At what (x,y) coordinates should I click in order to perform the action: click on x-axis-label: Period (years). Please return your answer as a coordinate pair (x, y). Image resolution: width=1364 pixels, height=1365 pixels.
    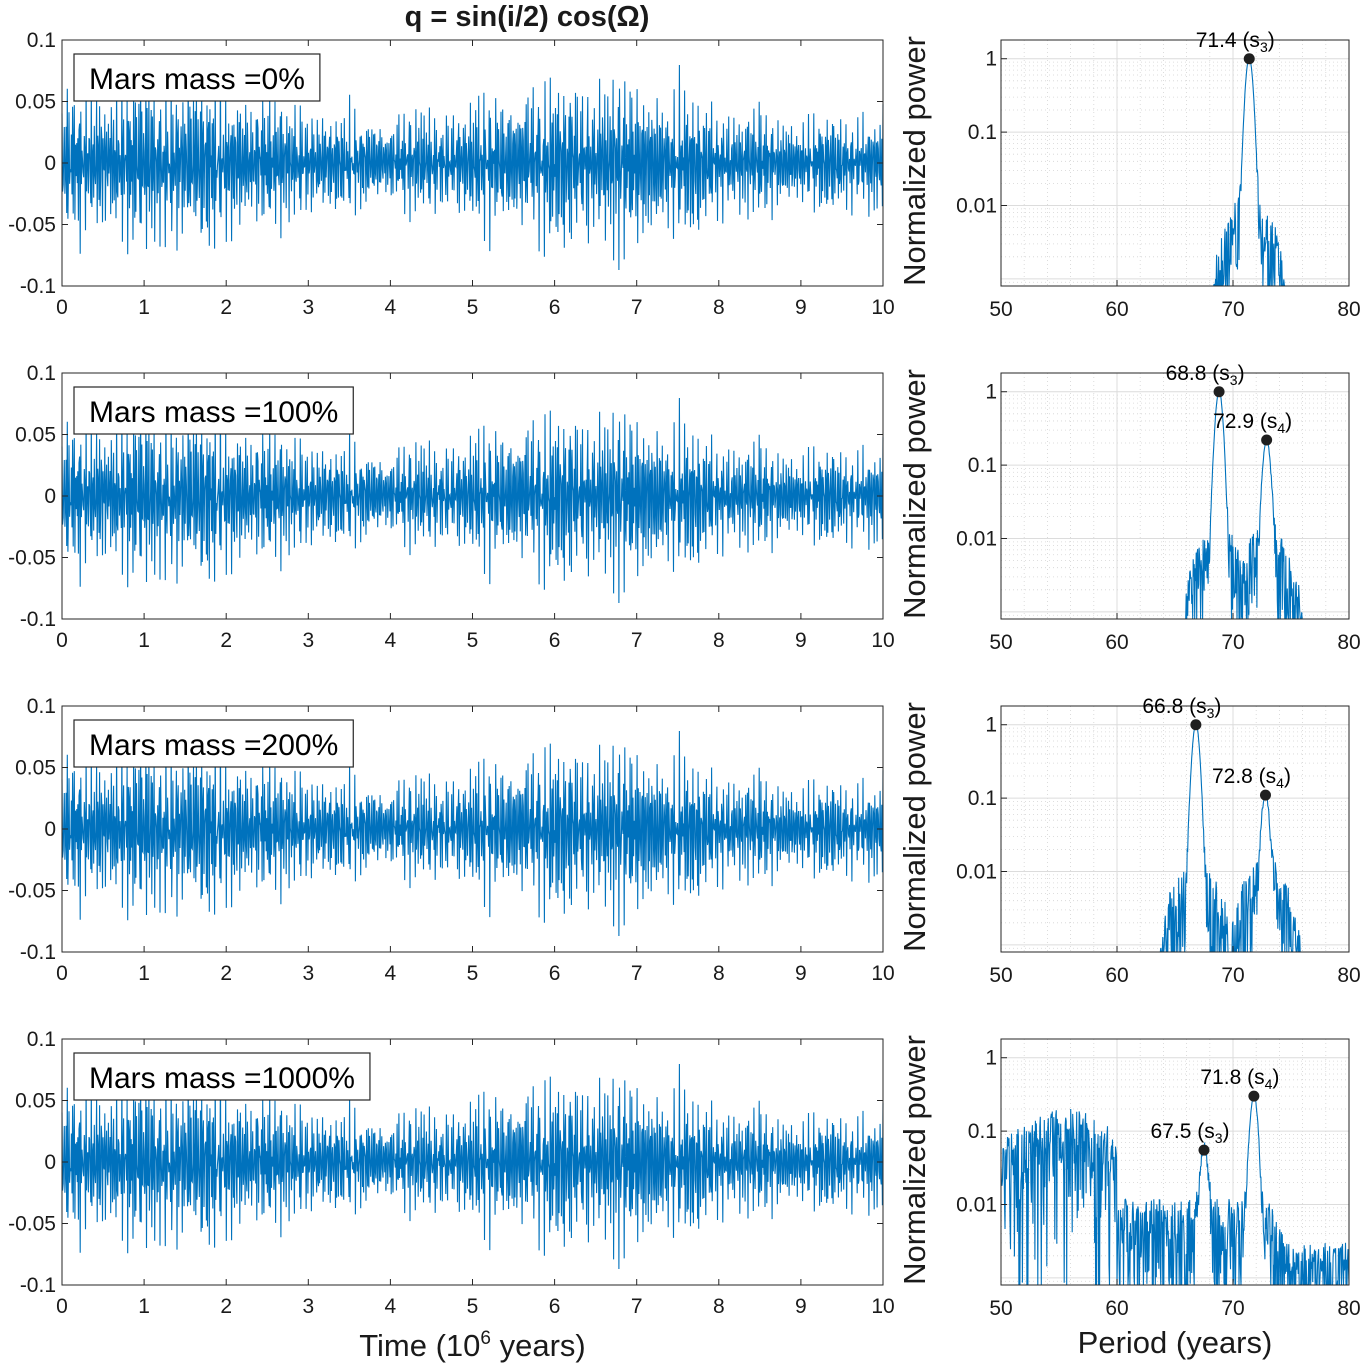
    Looking at the image, I should click on (1175, 1342).